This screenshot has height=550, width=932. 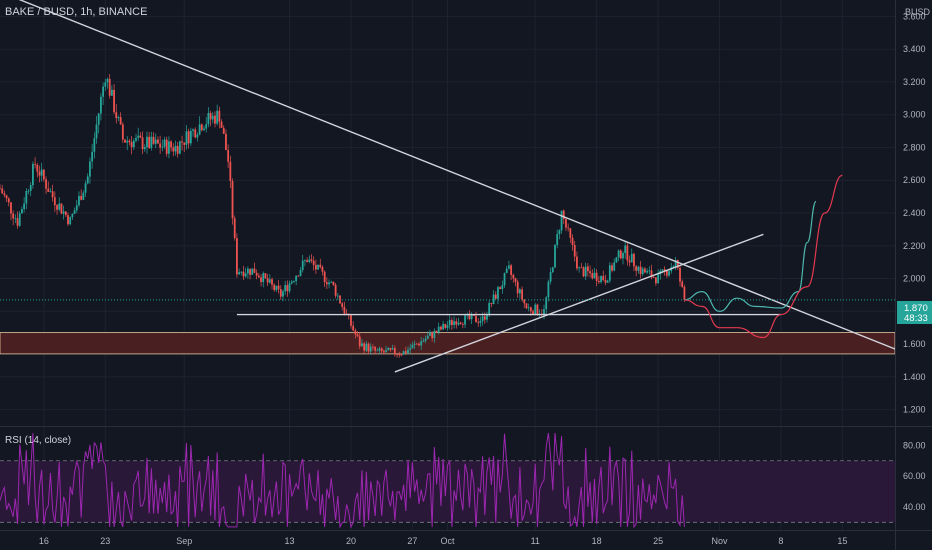 What do you see at coordinates (914, 312) in the screenshot?
I see `current-price-tag` at bounding box center [914, 312].